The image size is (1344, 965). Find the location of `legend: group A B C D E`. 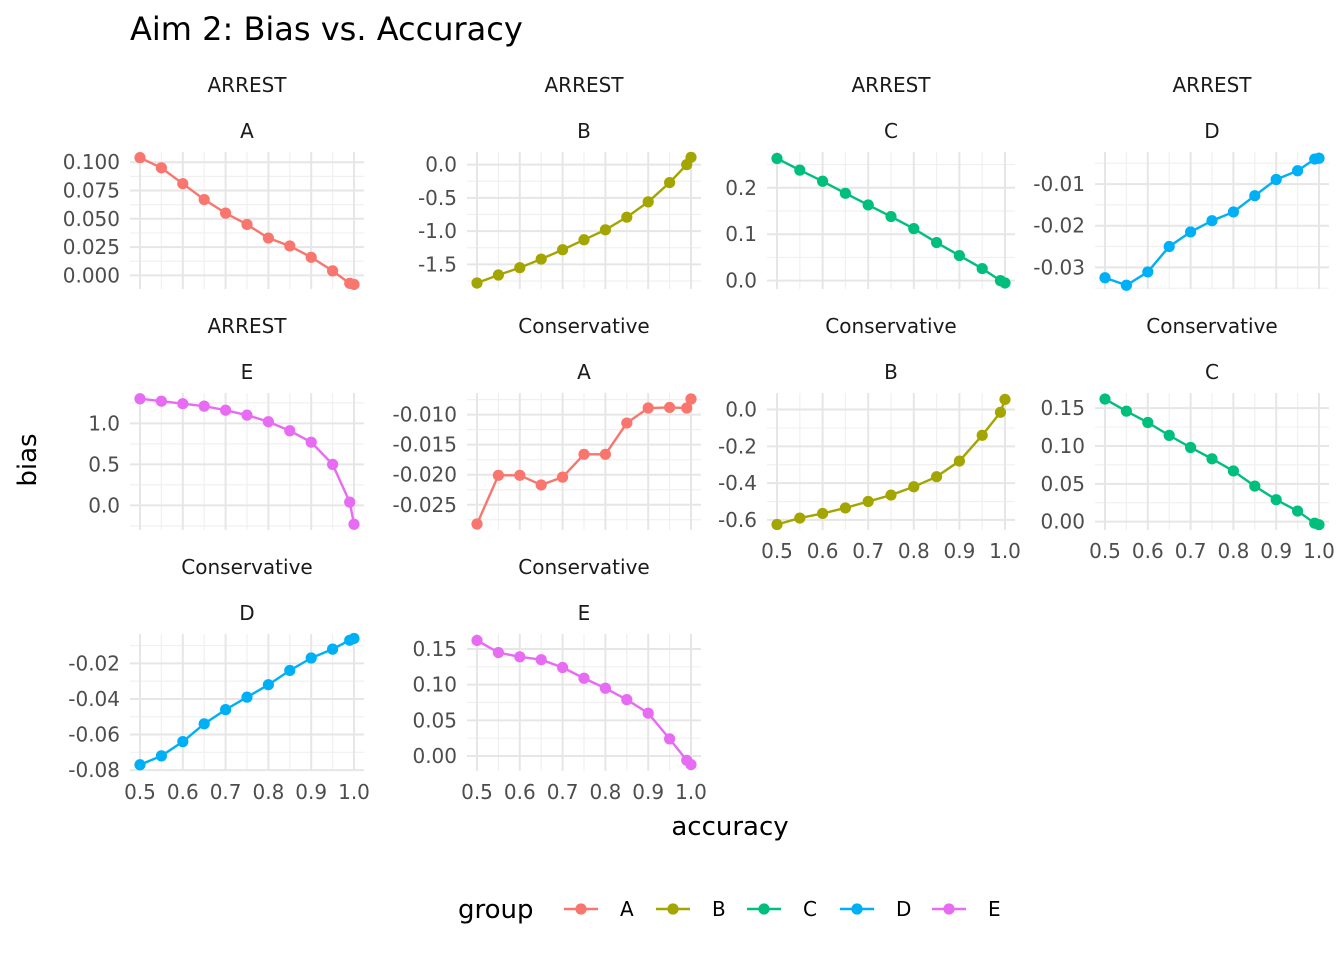

legend: group A B C D E is located at coordinates (729, 910).